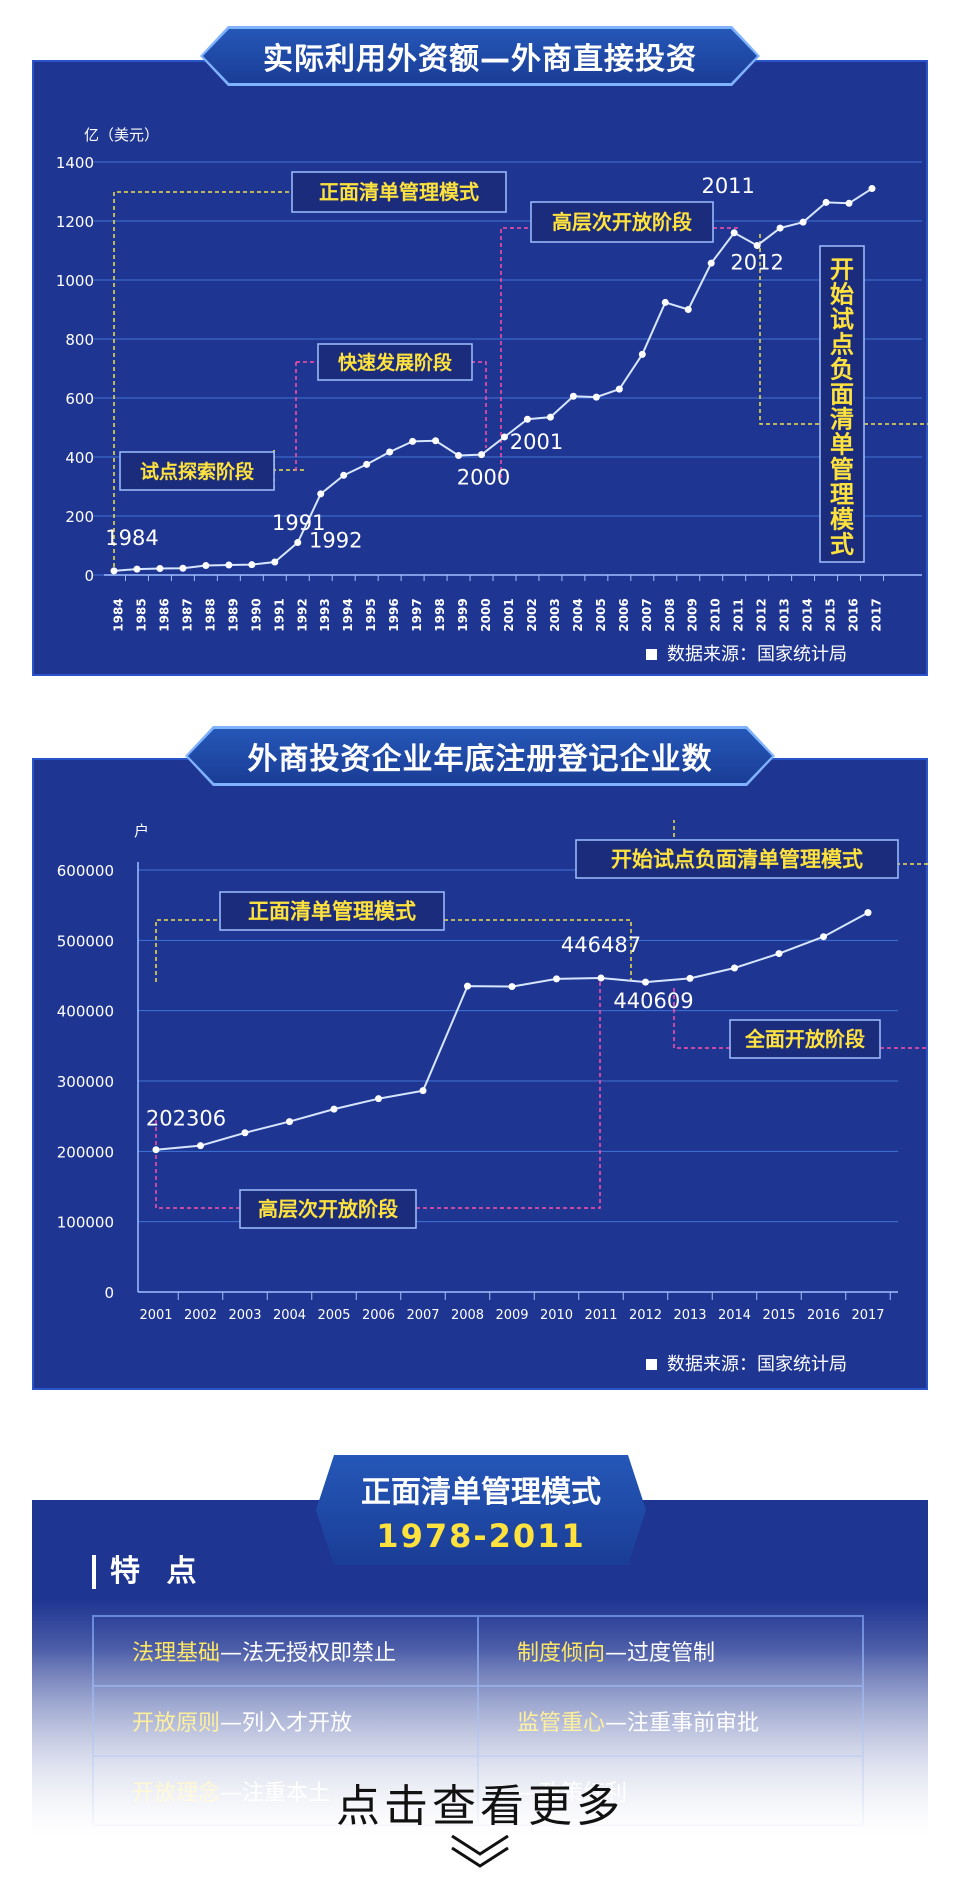 This screenshot has width=960, height=1897. Describe the element at coordinates (842, 445) in the screenshot. I see `chart1-ann-negative-char: 单` at that location.